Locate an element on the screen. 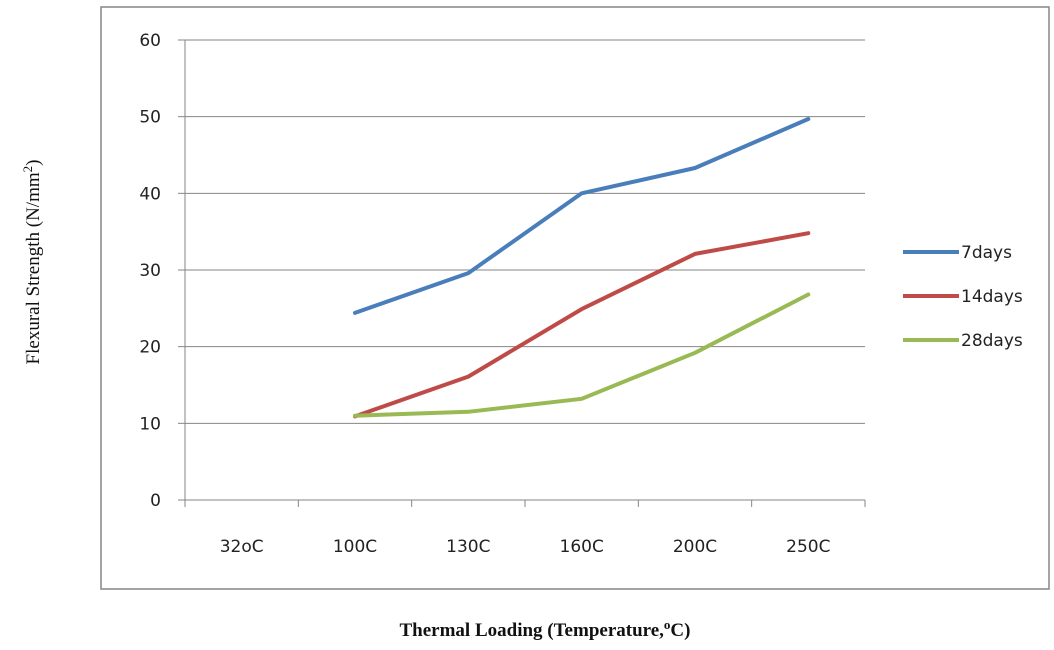 This screenshot has height=650, width=1054. y-tick-labels: 0 10 20 30 40 50 60 is located at coordinates (150, 271).